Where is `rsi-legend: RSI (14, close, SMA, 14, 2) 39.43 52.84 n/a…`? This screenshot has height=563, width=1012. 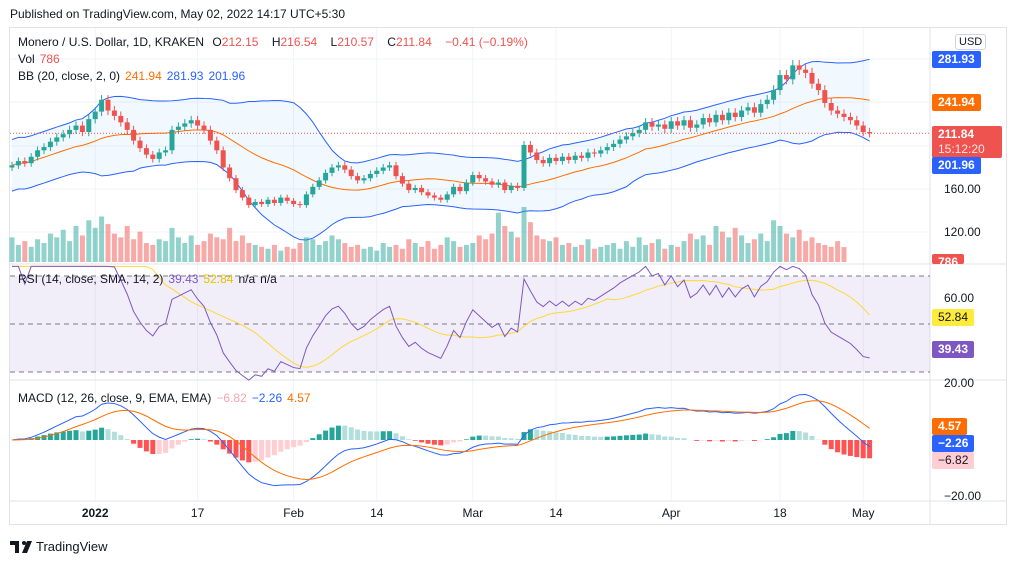 rsi-legend: RSI (14, close, SMA, 14, 2) 39.43 52.84 n/a… is located at coordinates (150, 279).